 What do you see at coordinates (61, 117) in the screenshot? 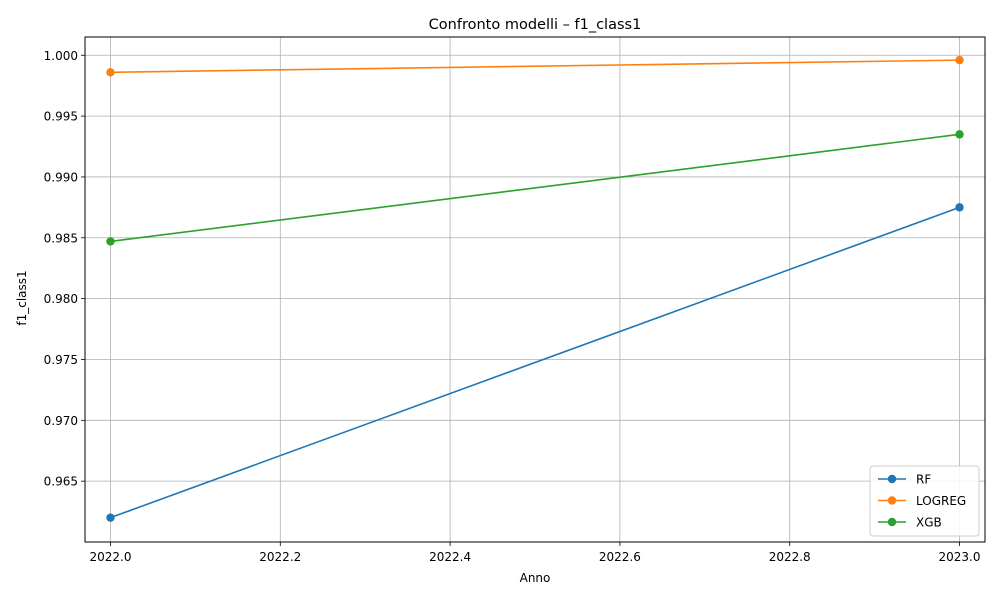
I see `y-tick-label: 0.995` at bounding box center [61, 117].